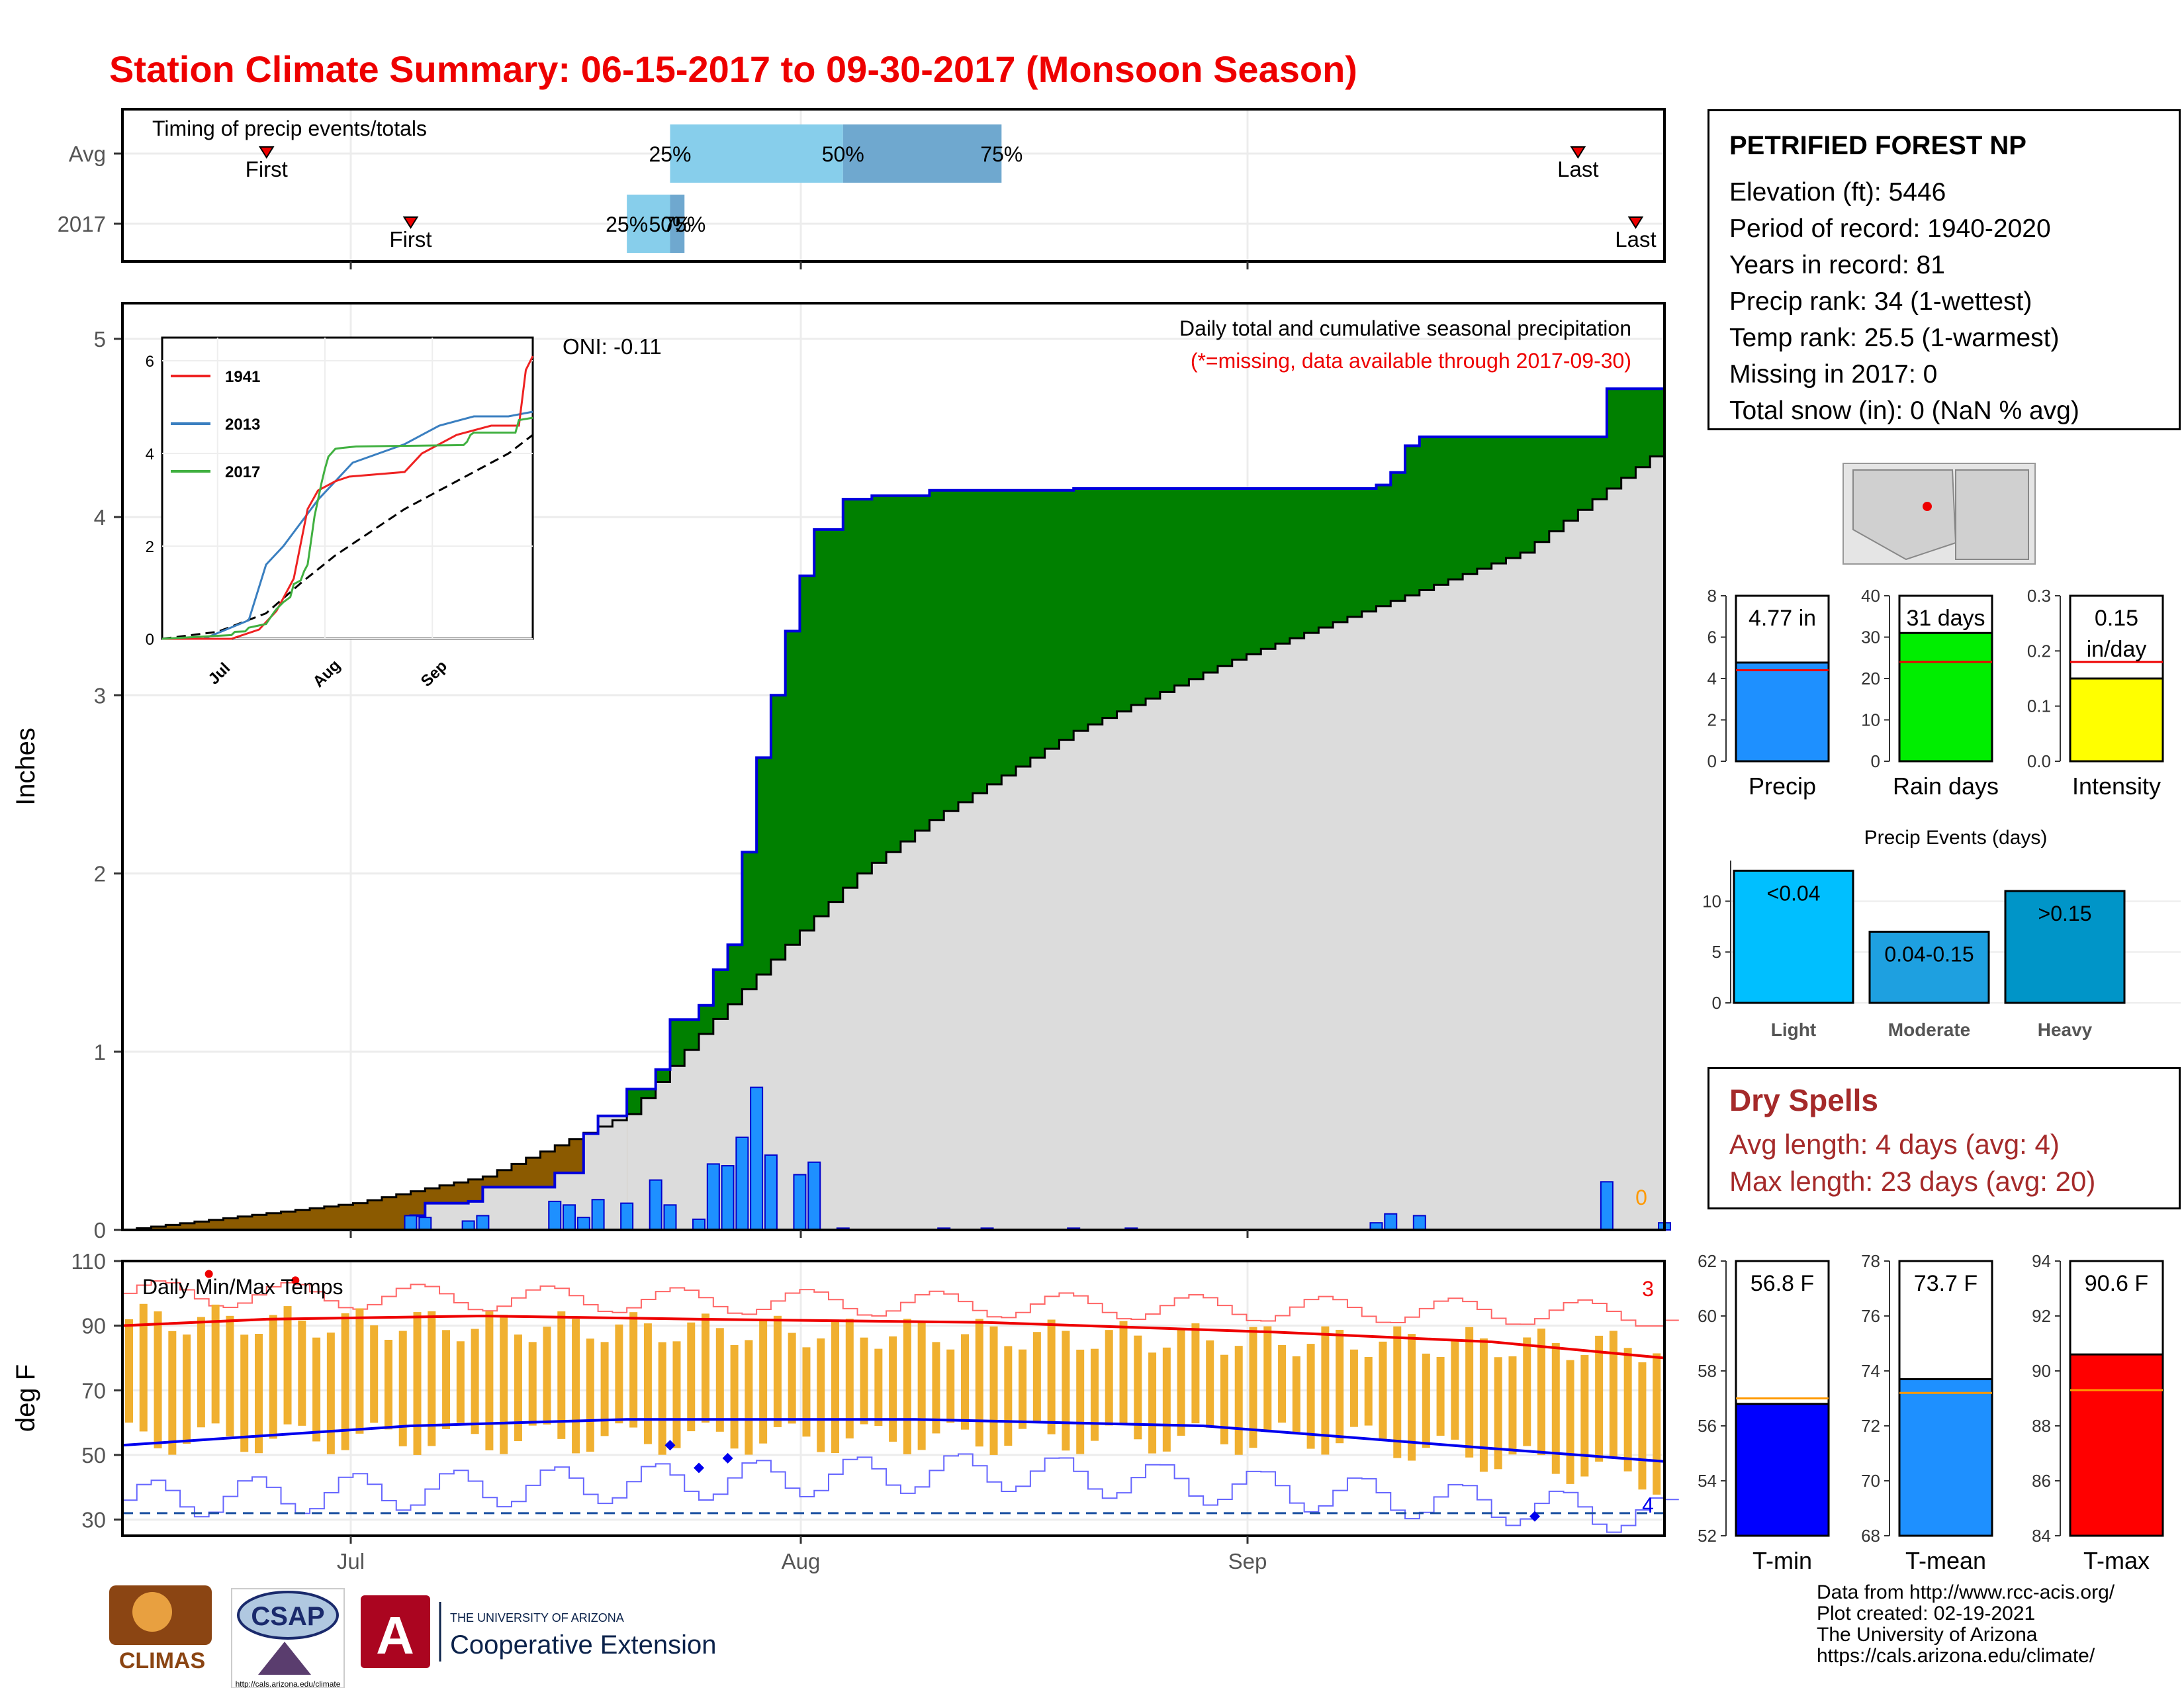 The width and height of the screenshot is (2184, 1688). I want to click on tmax-summary-ytick-label: 88, so click(2042, 1426).